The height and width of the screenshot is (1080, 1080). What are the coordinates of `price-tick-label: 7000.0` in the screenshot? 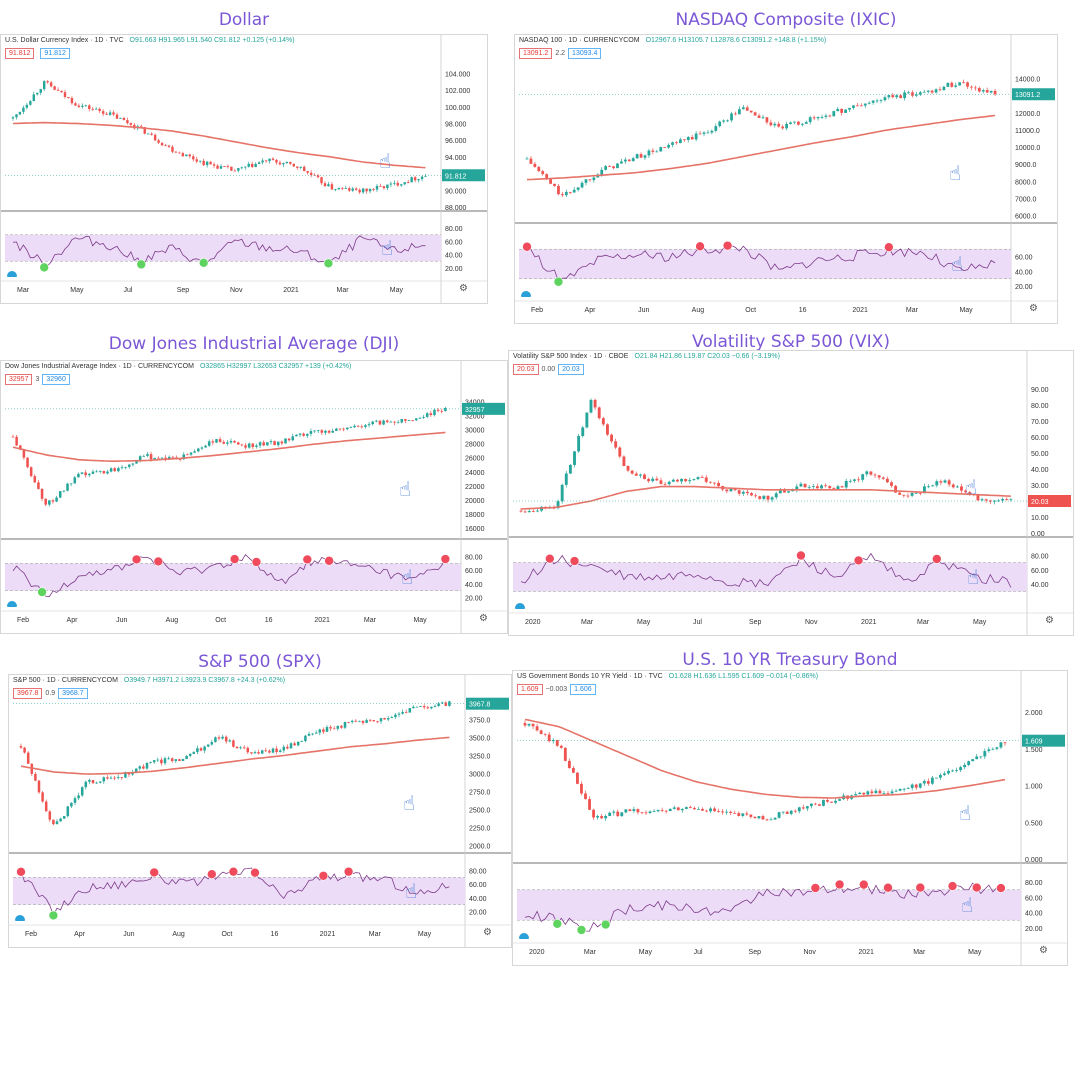 It's located at (1026, 199).